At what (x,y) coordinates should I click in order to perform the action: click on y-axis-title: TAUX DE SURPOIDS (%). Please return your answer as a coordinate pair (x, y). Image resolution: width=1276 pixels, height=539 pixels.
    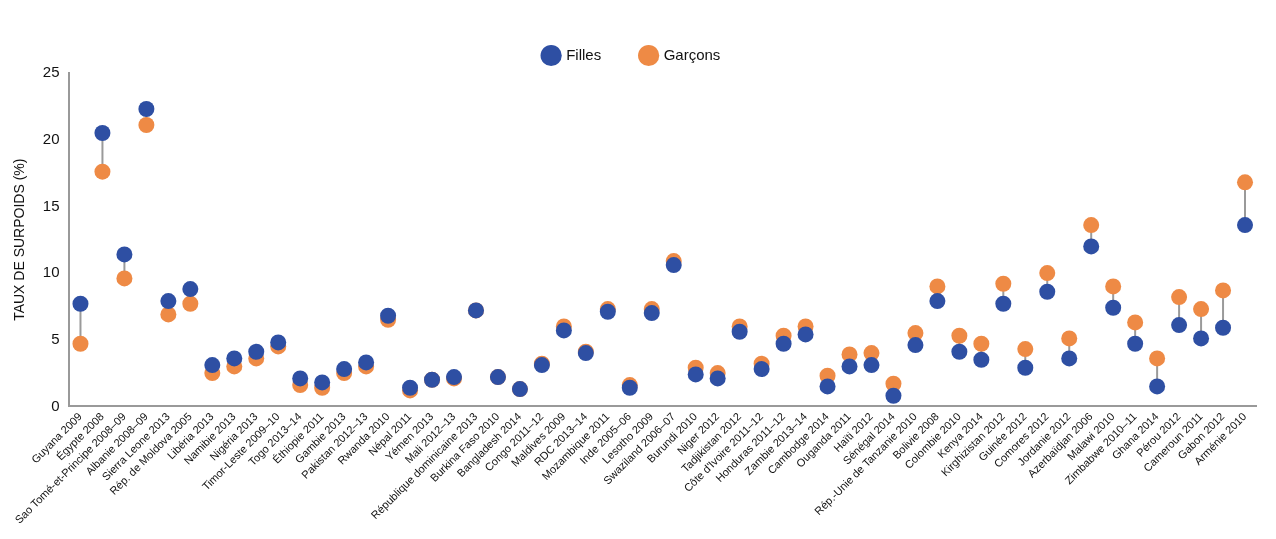
    Looking at the image, I should click on (19, 239).